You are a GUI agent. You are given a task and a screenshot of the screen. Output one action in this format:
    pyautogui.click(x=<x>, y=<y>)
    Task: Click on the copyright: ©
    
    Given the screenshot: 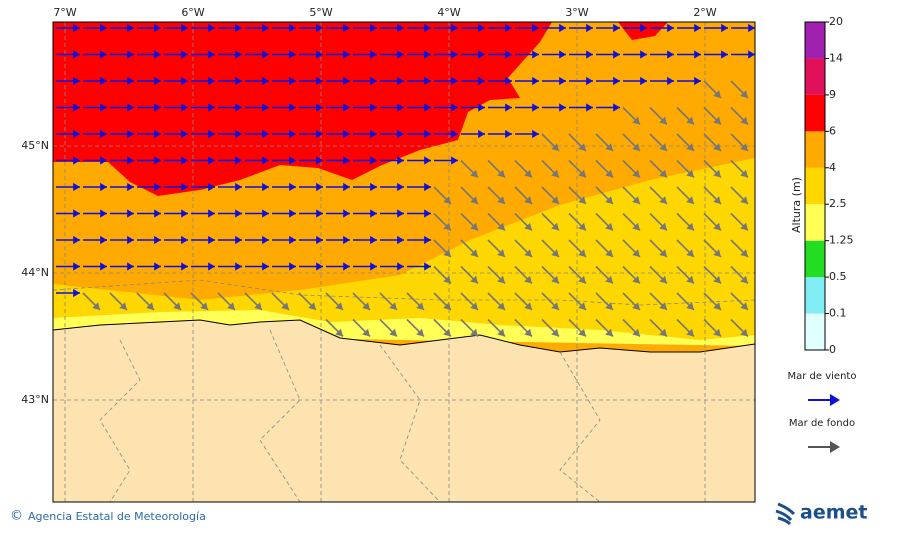 What is the action you would take?
    pyautogui.click(x=16, y=516)
    